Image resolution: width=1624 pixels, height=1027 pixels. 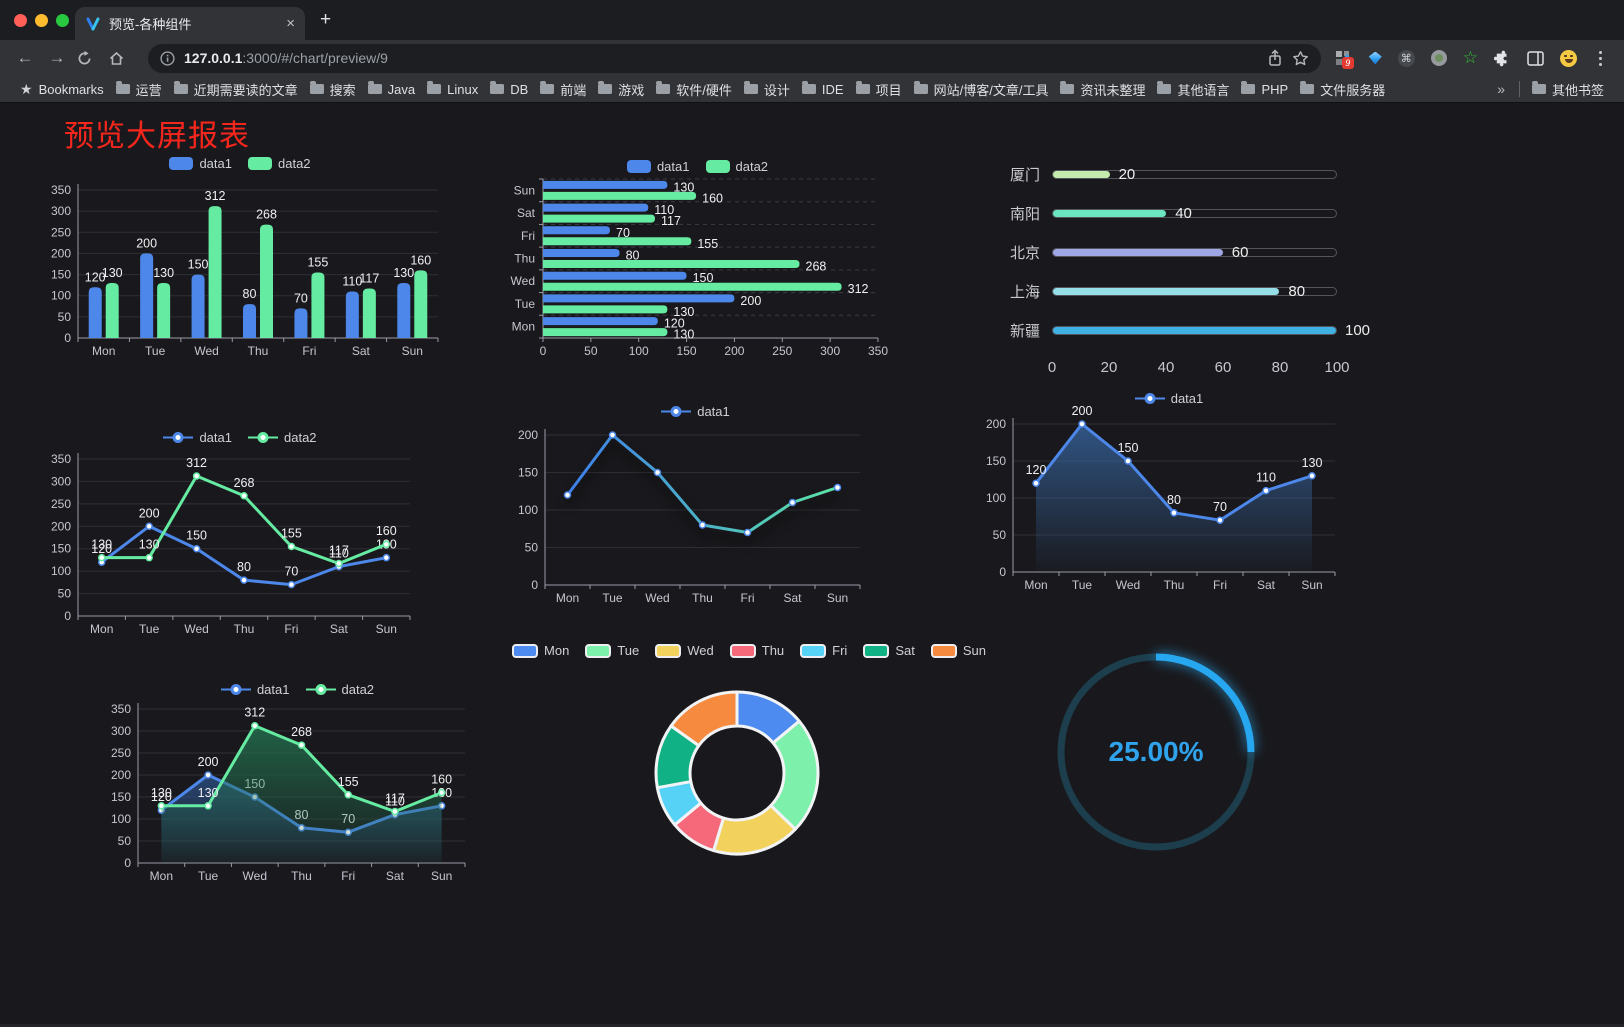 I want to click on svg-text: Tue, so click(x=612, y=598).